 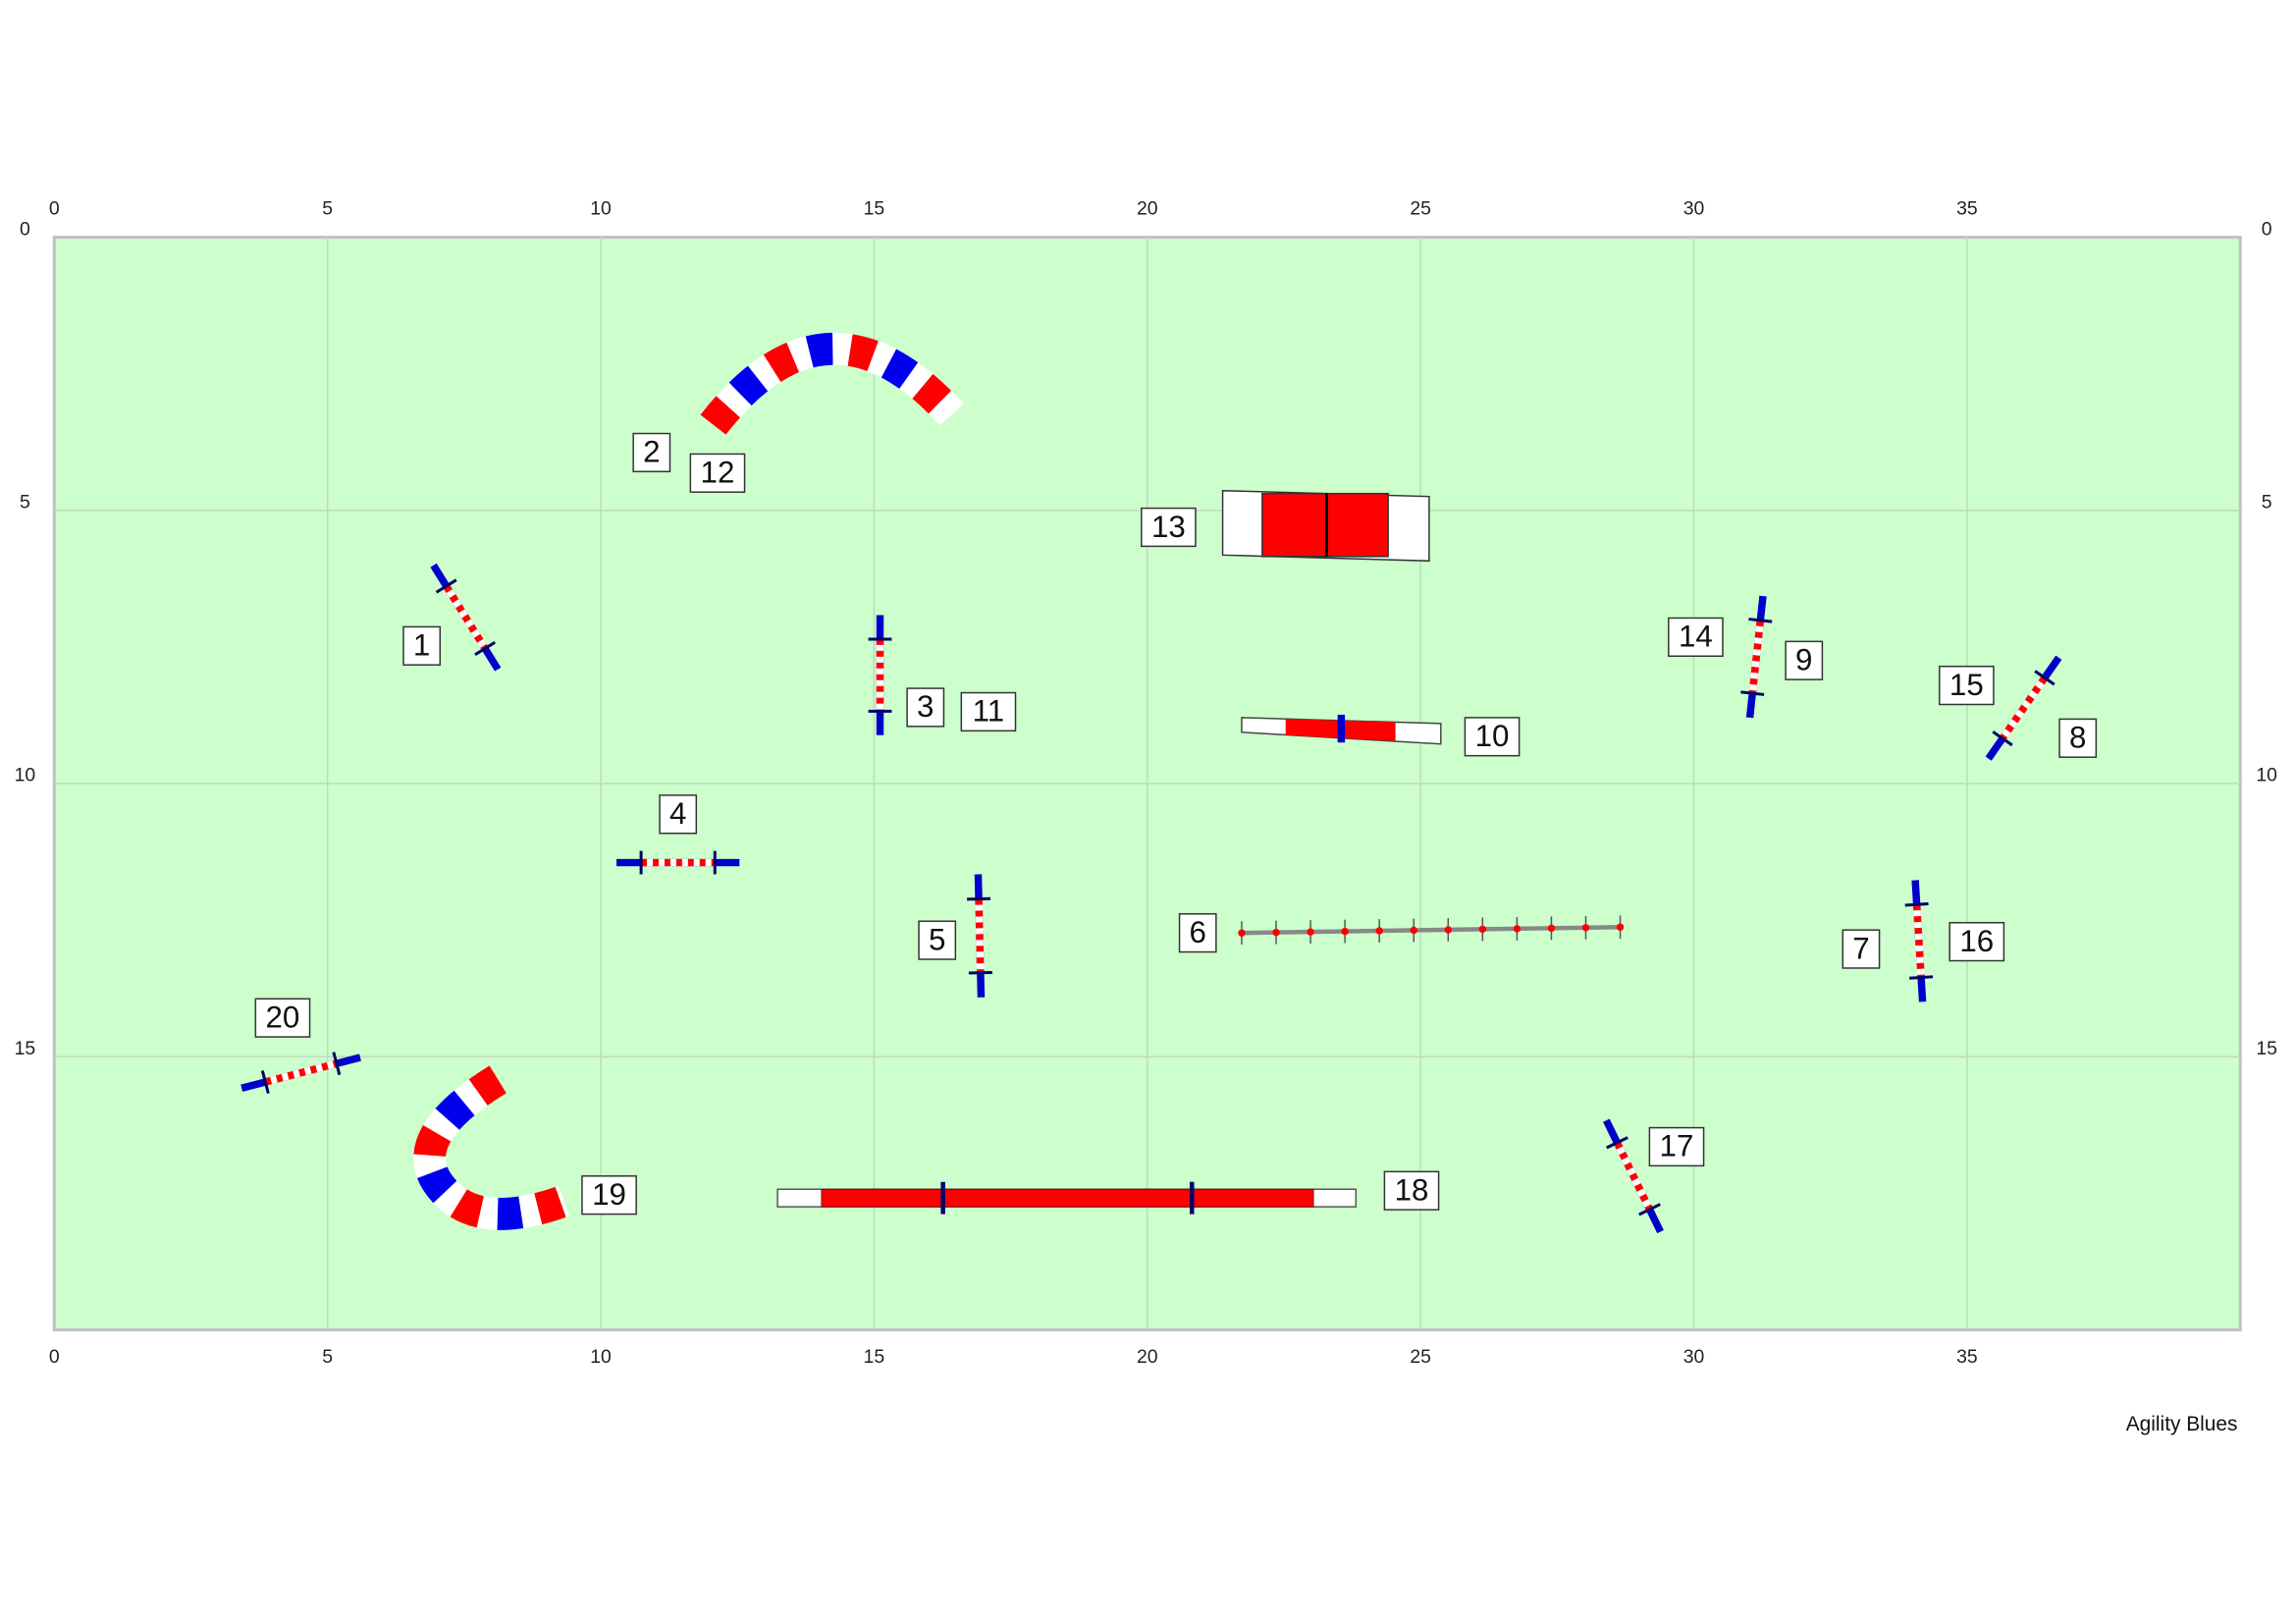 I want to click on weave-poles, so click(x=1431, y=930).